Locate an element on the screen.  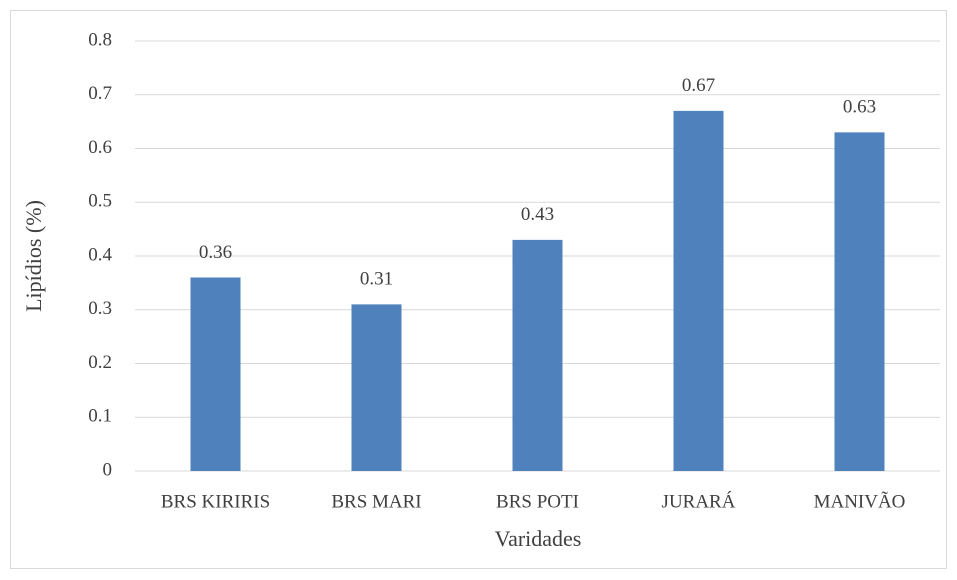
data-label: 0.63 is located at coordinates (859, 107).